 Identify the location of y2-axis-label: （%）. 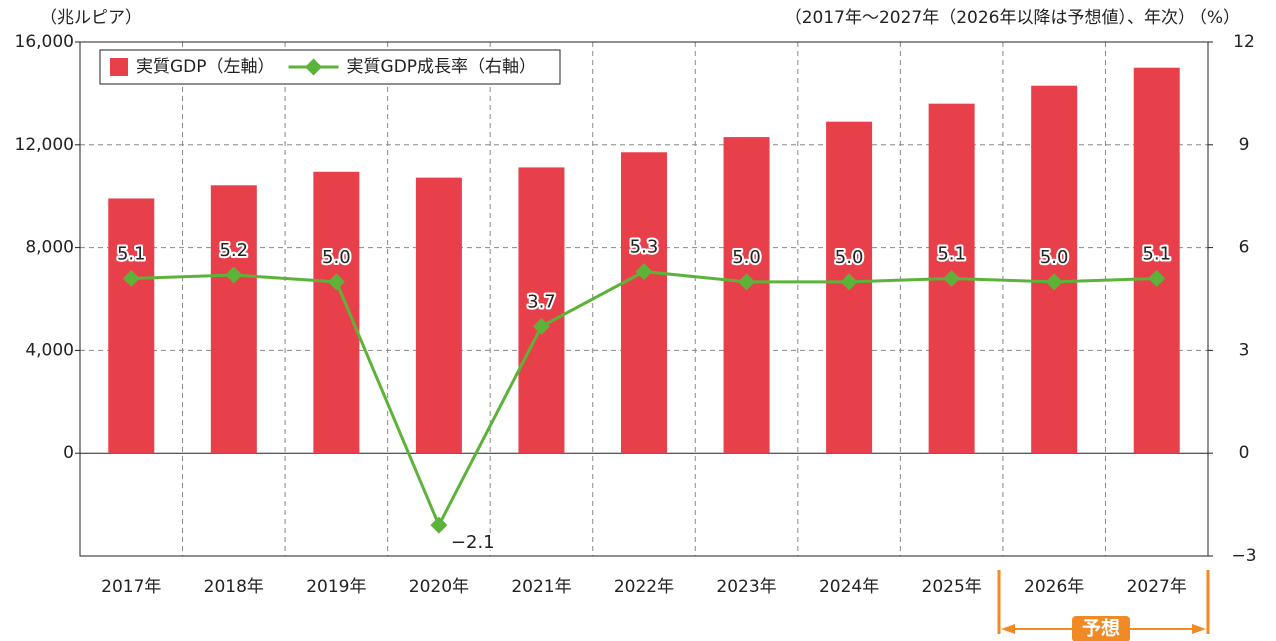
(1215, 18).